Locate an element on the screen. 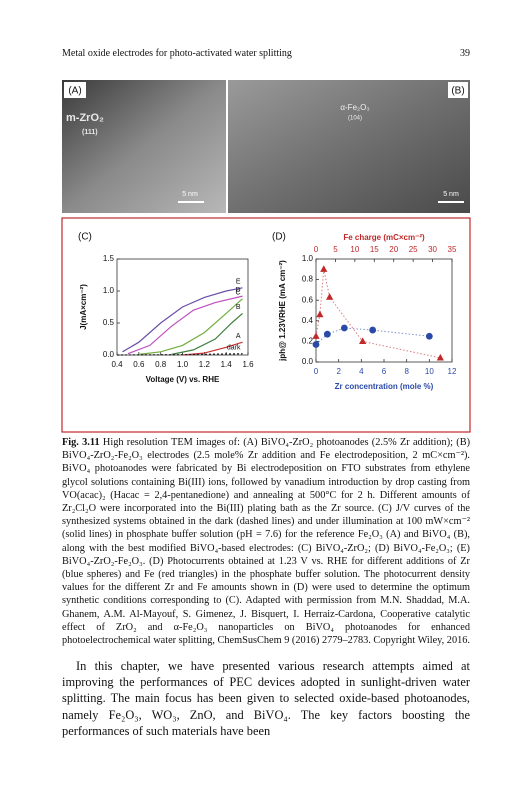  material-label: α-Fe₂O₃ is located at coordinates (354, 107).